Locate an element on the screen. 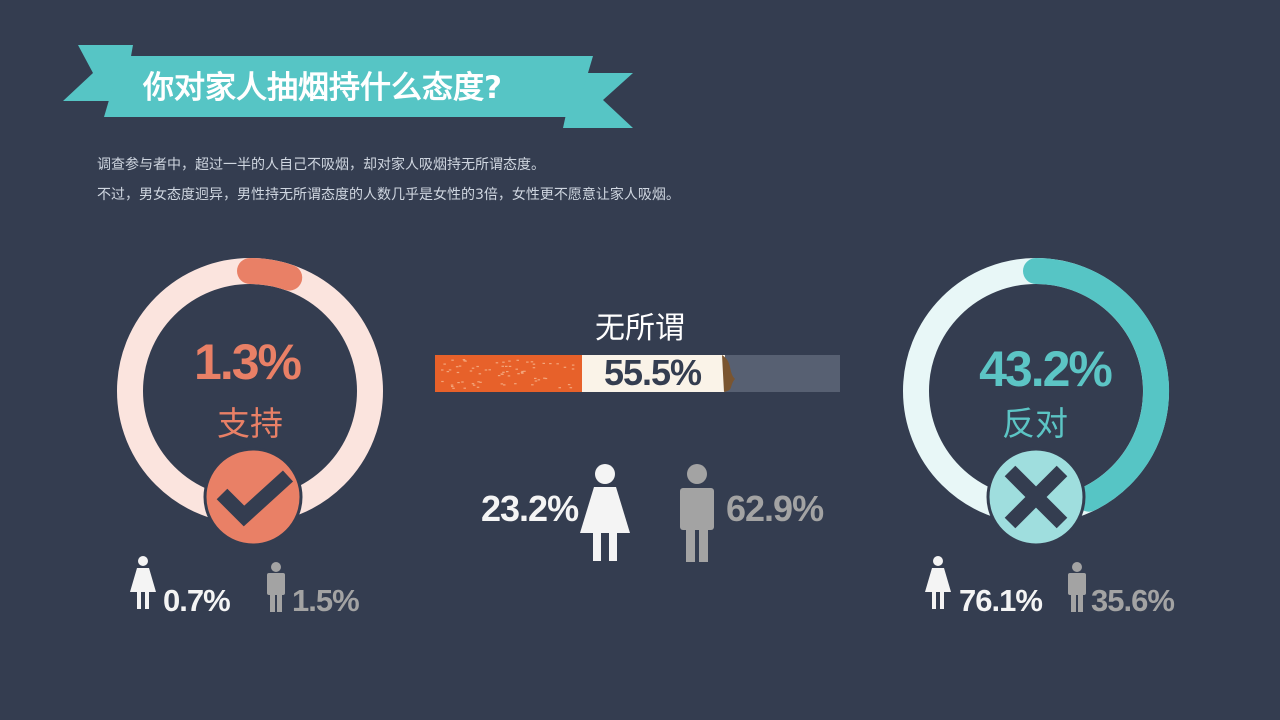  cross-icon is located at coordinates (1036, 497).